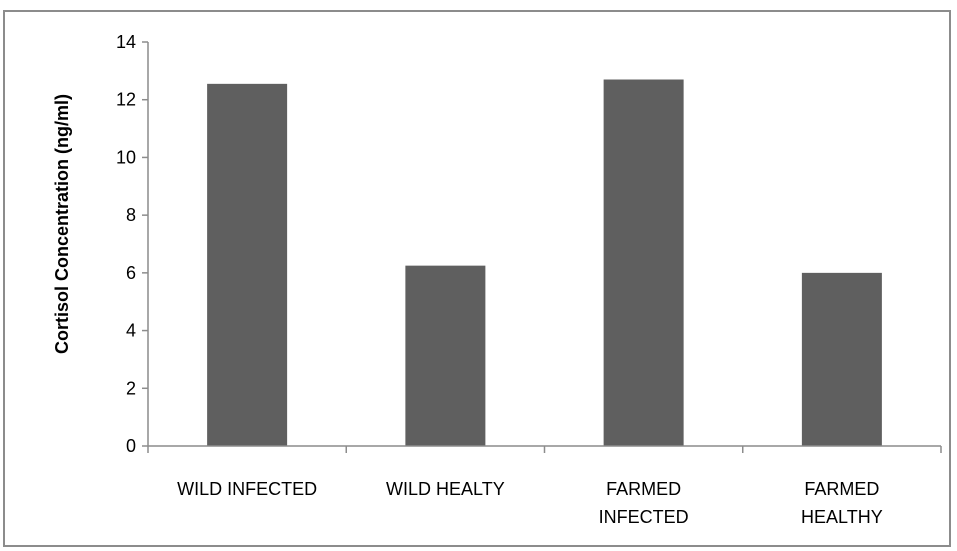  What do you see at coordinates (131, 215) in the screenshot?
I see `y-tick-label-4: 8` at bounding box center [131, 215].